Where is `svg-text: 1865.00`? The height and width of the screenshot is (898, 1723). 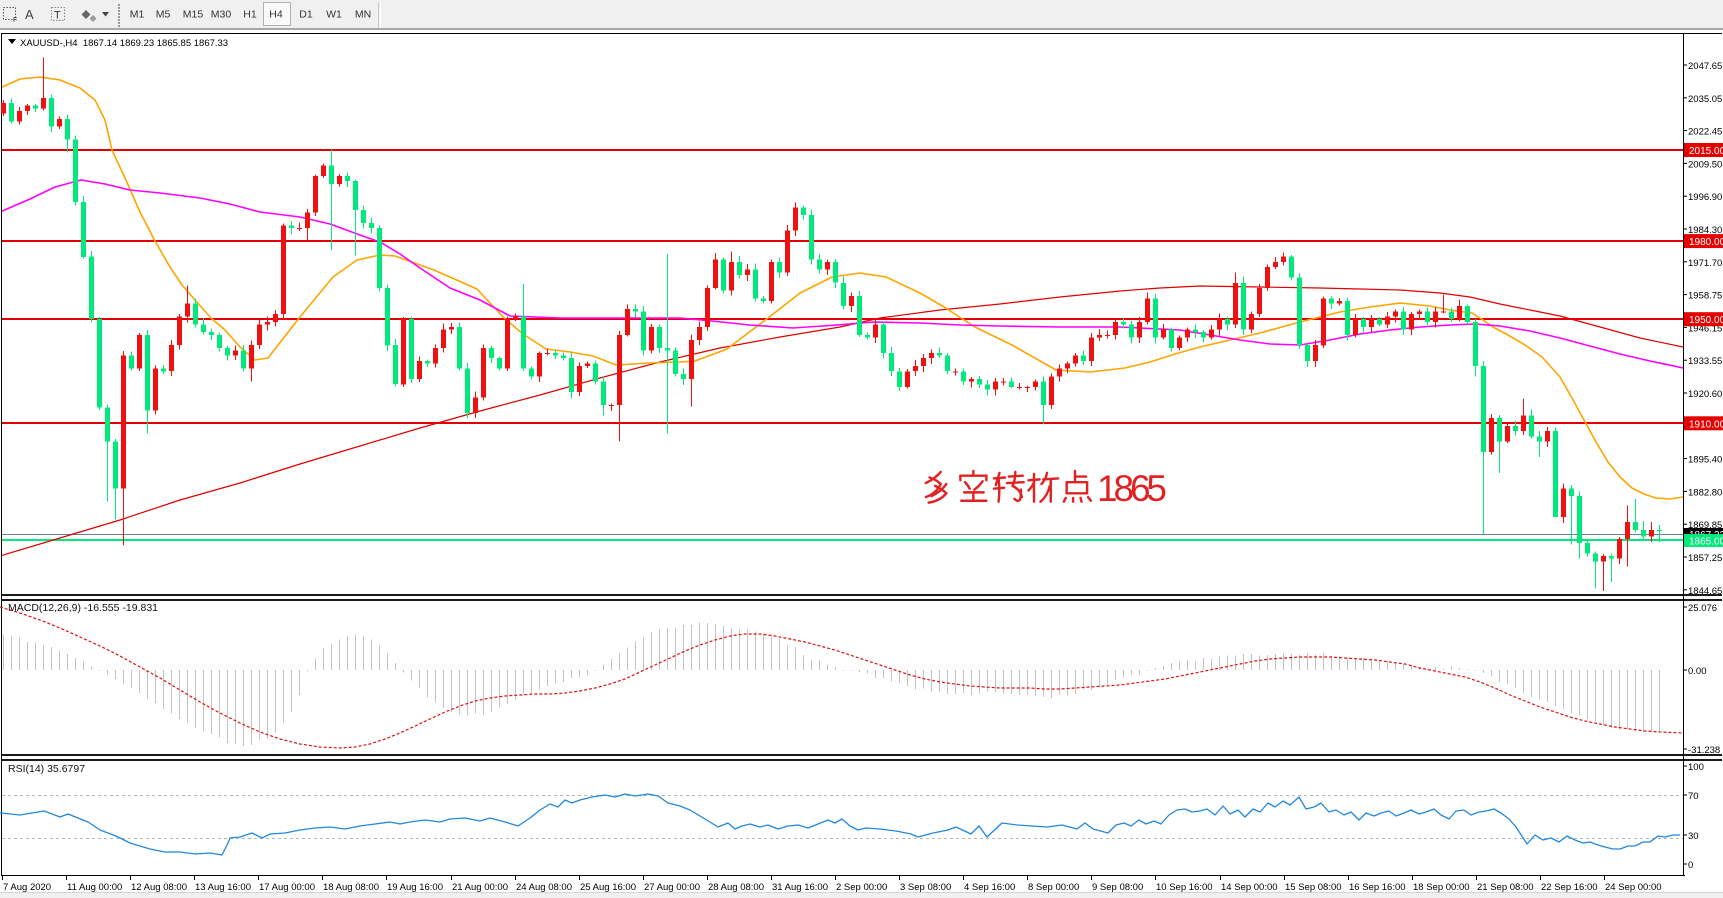 svg-text: 1865.00 is located at coordinates (1706, 542).